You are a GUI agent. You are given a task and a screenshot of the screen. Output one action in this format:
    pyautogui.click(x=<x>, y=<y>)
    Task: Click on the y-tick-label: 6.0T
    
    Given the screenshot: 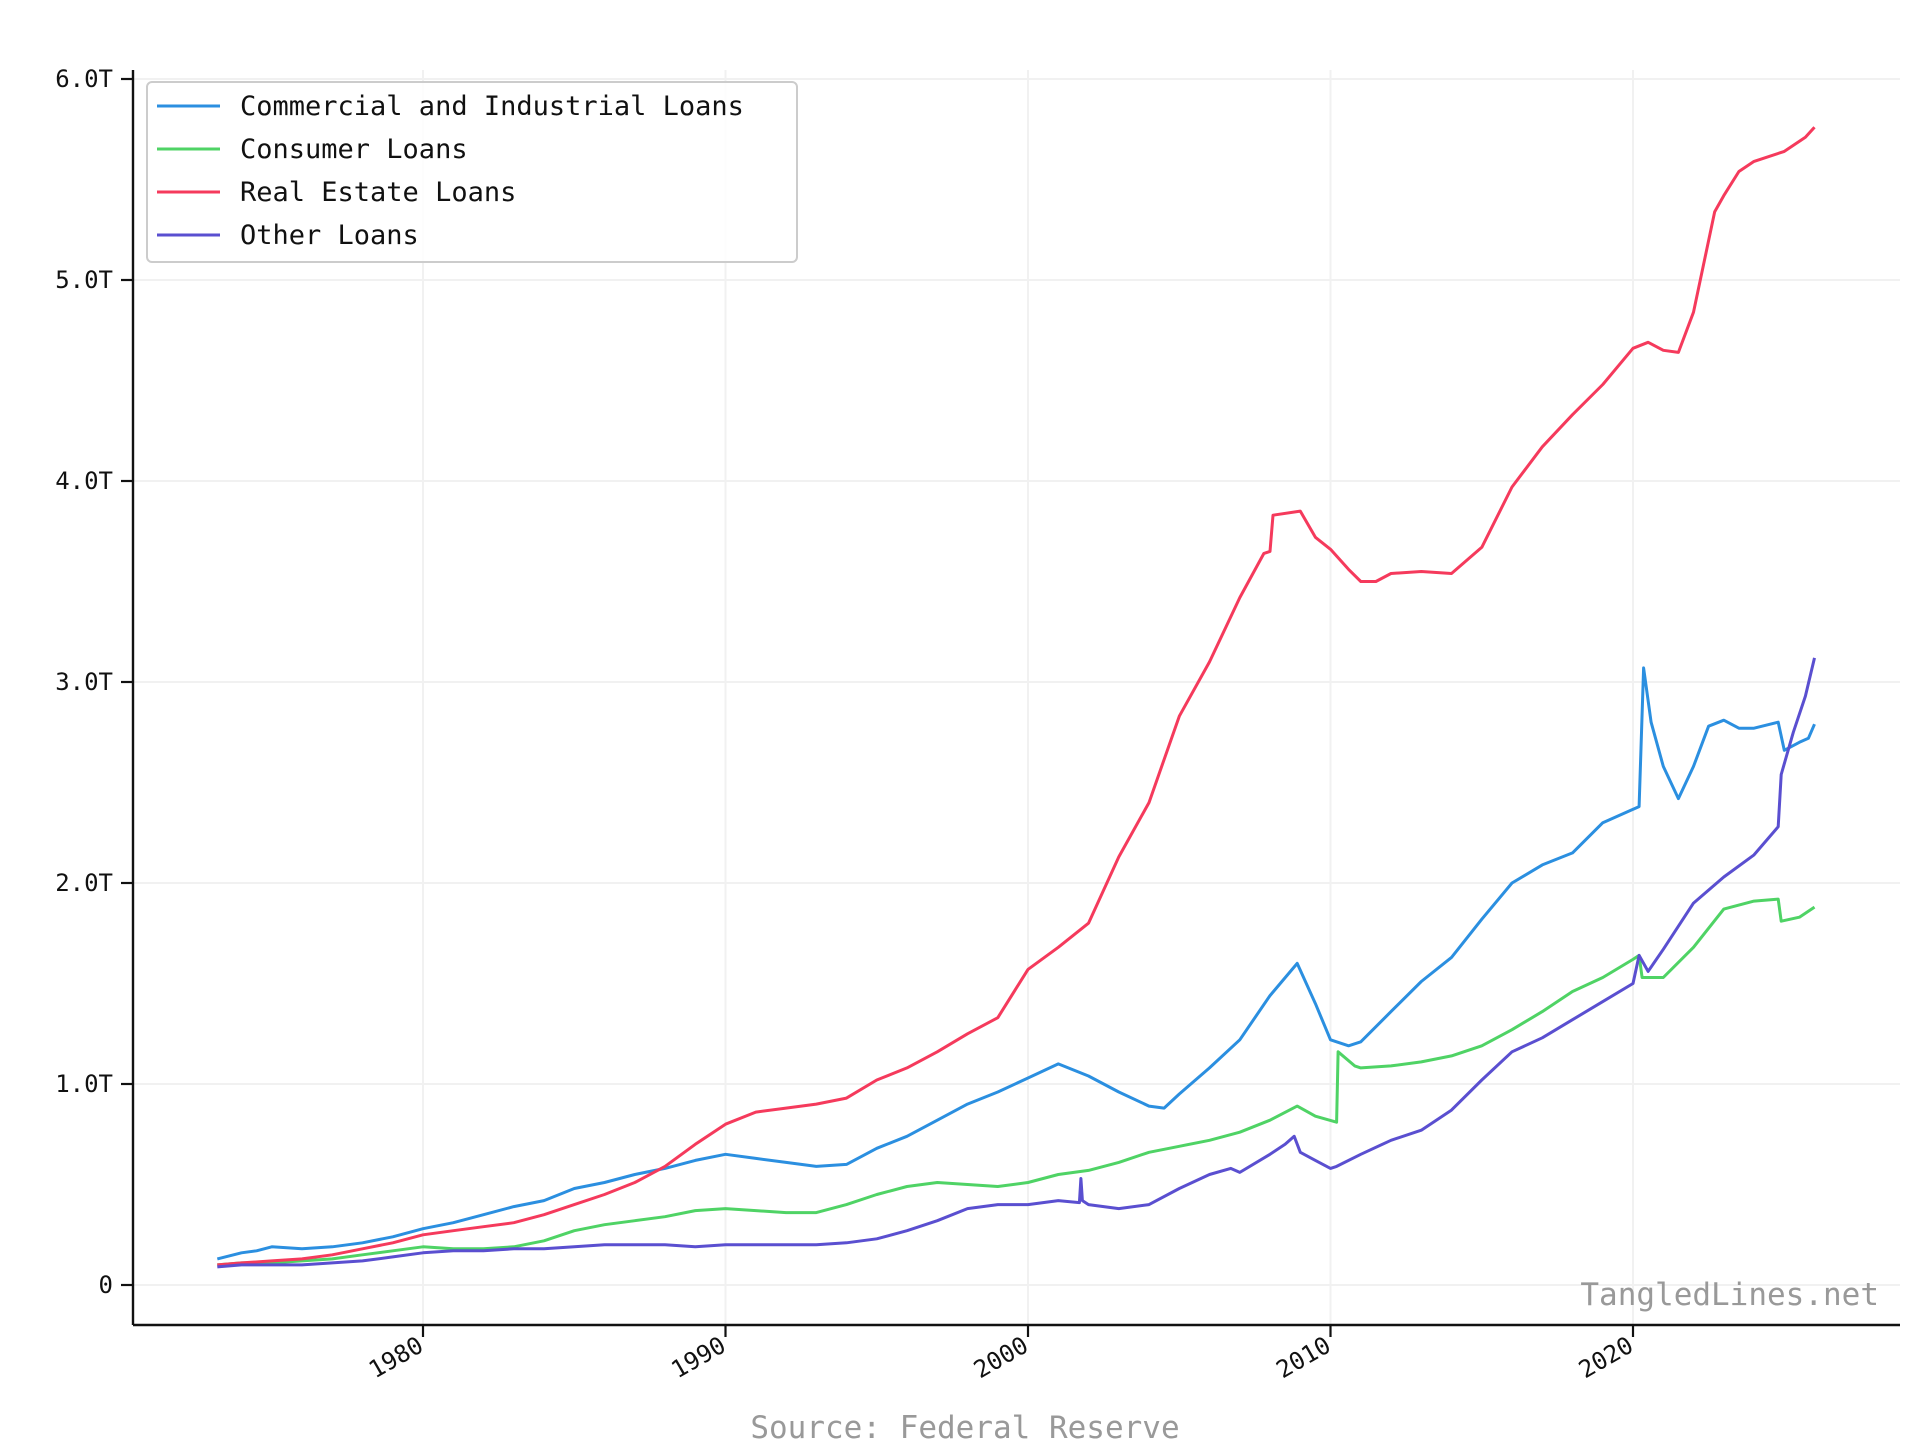 What is the action you would take?
    pyautogui.click(x=84, y=79)
    